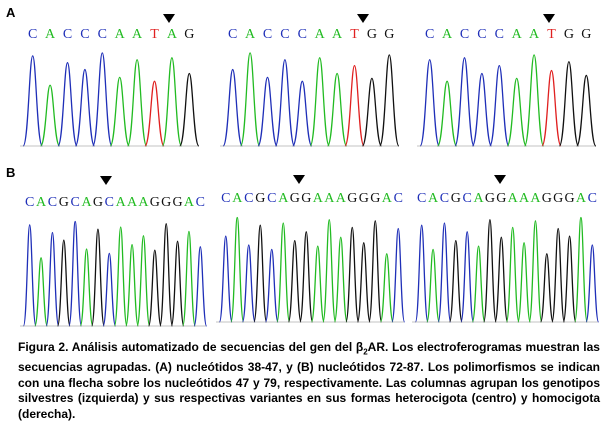 This screenshot has width=615, height=428. What do you see at coordinates (364, 198) in the screenshot?
I see `base-b2-12: G` at bounding box center [364, 198].